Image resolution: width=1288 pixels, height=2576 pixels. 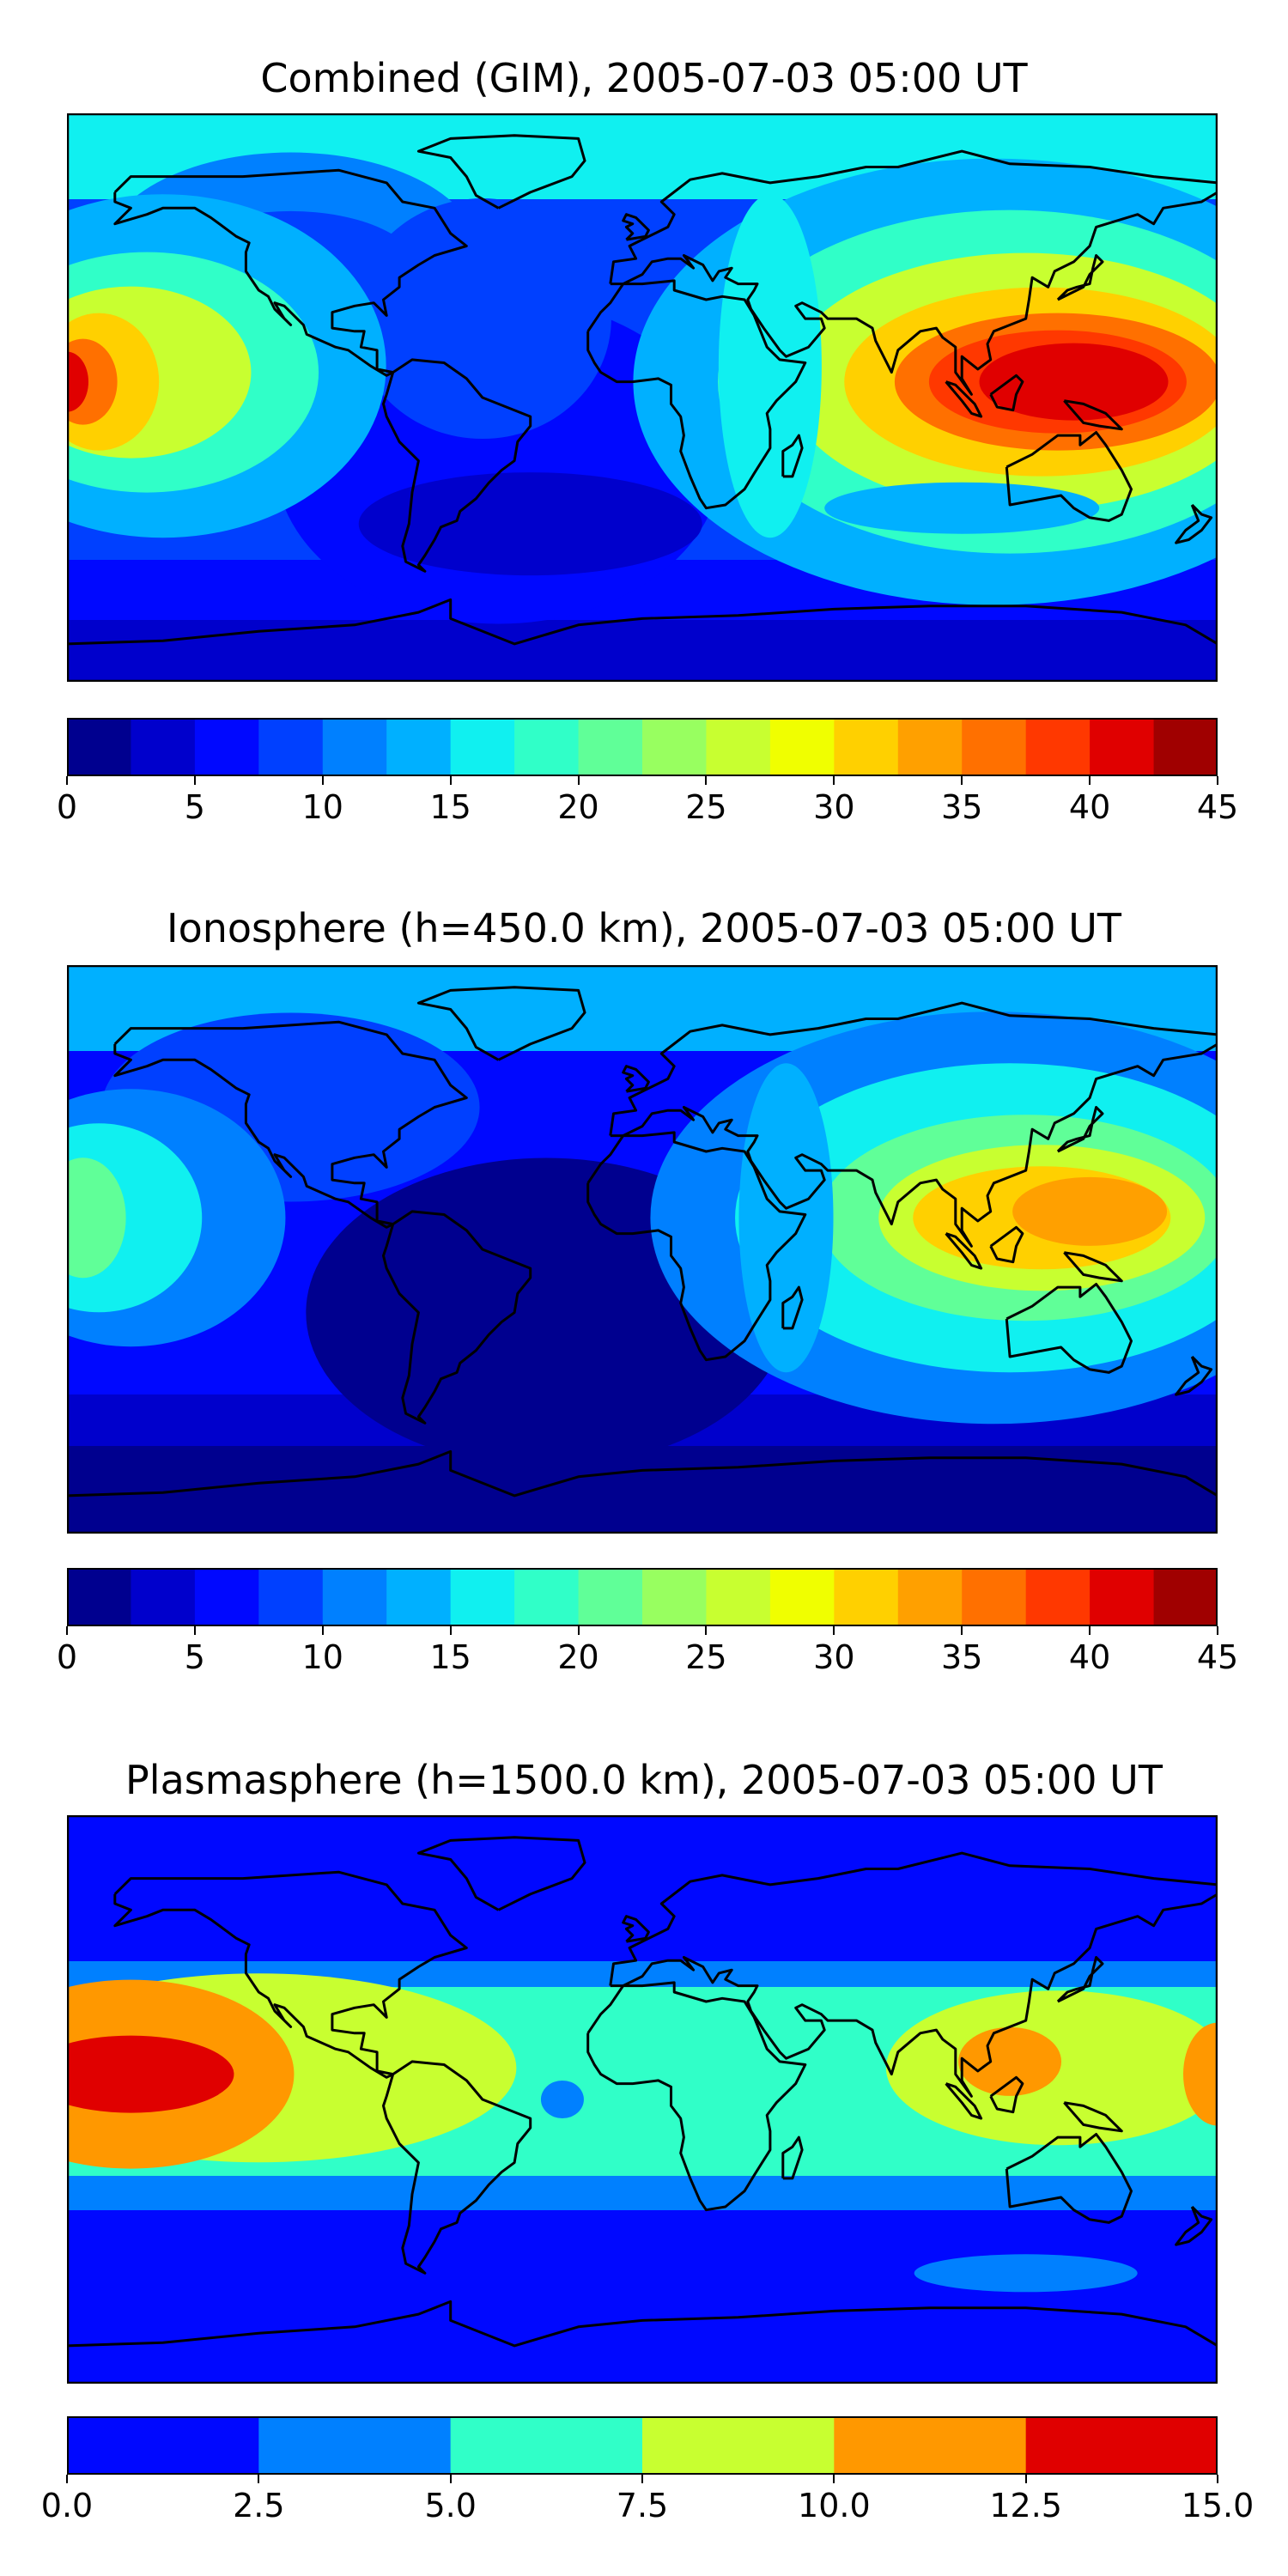 What do you see at coordinates (259, 2506) in the screenshot?
I see `colorbar-tick-label: 2.5` at bounding box center [259, 2506].